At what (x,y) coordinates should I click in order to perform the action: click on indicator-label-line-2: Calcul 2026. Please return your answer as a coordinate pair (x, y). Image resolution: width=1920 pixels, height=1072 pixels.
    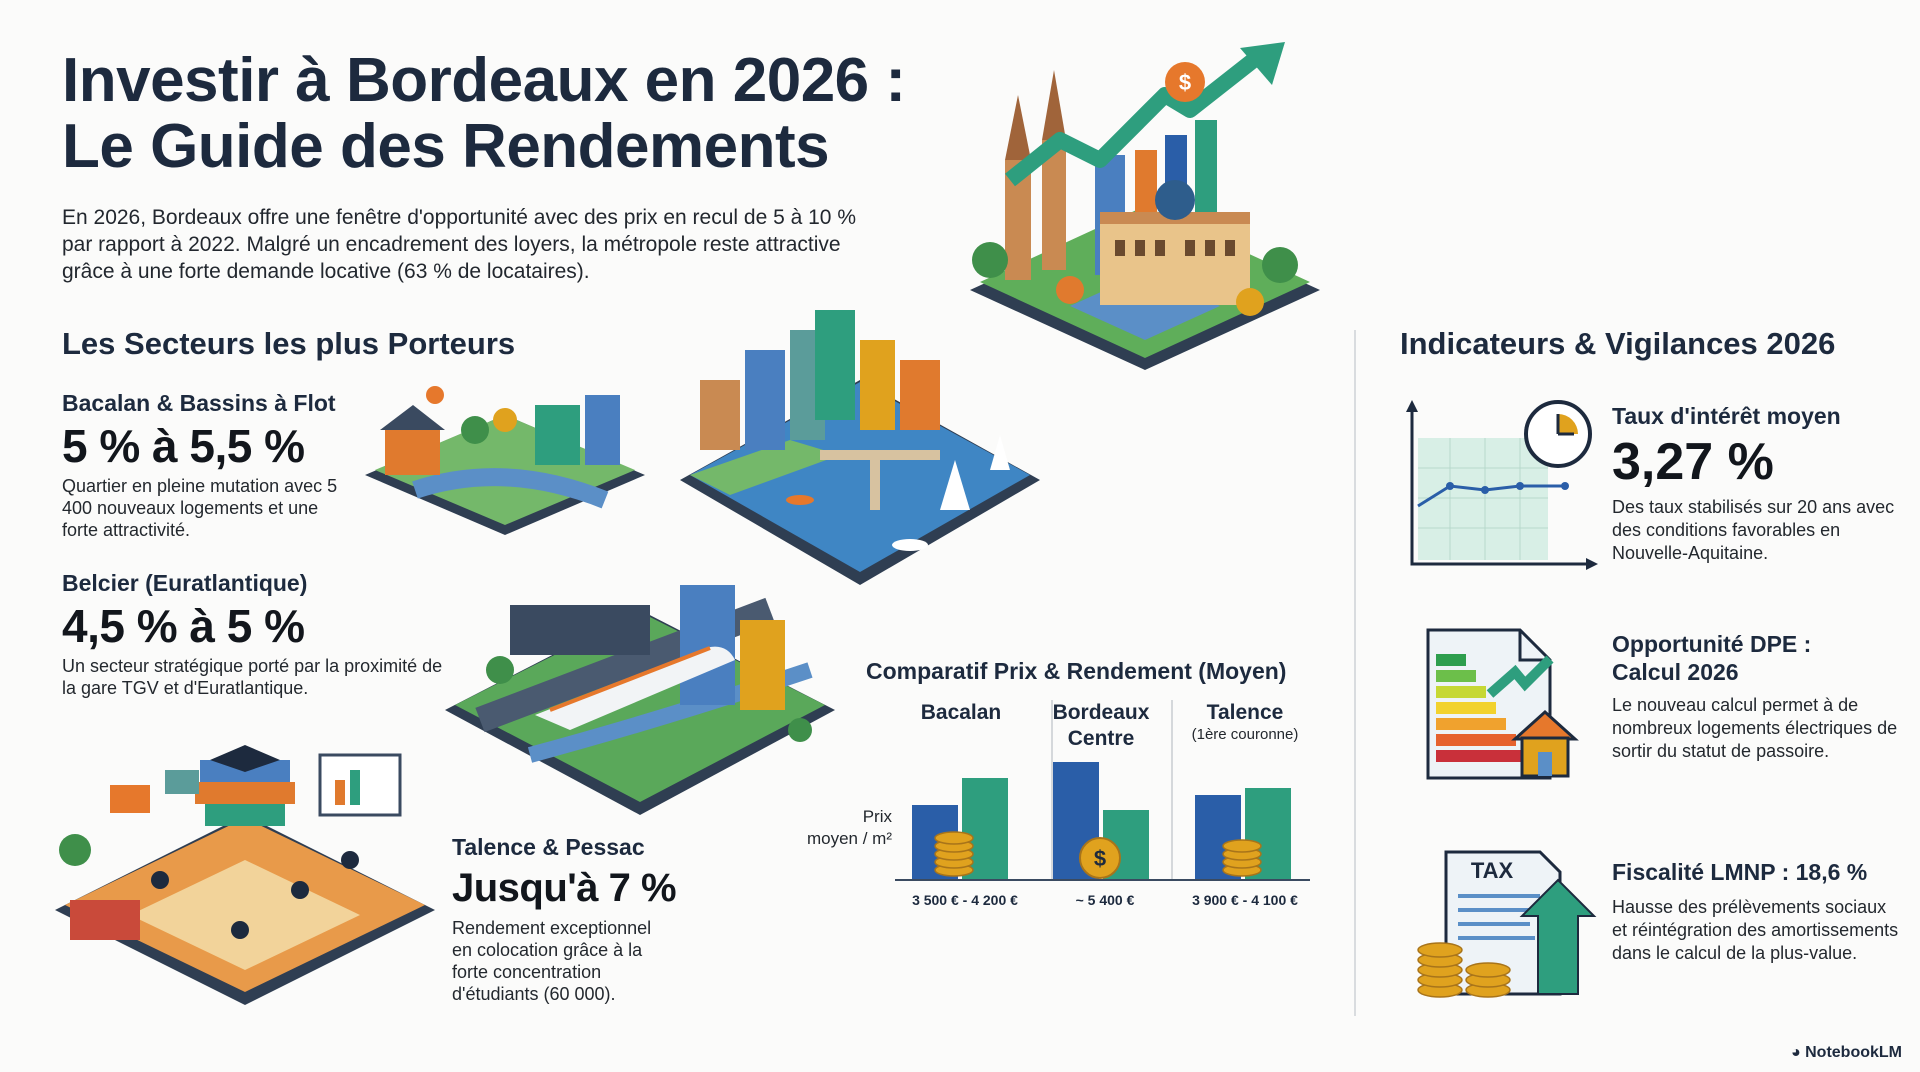
    Looking at the image, I should click on (1675, 672).